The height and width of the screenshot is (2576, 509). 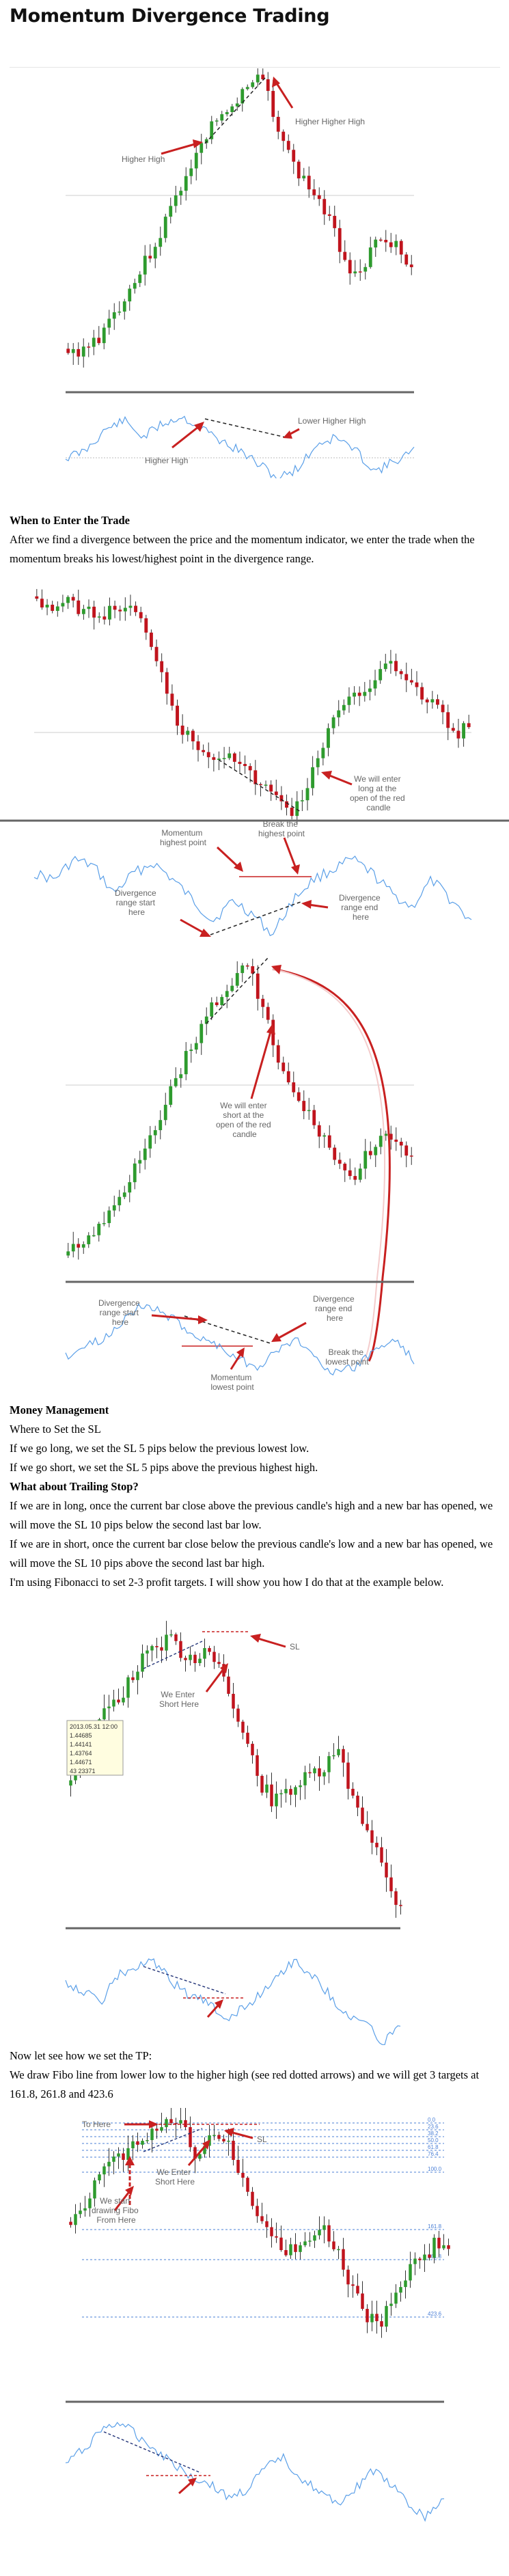 What do you see at coordinates (196, 927) in the screenshot?
I see `arrow-divergence-start` at bounding box center [196, 927].